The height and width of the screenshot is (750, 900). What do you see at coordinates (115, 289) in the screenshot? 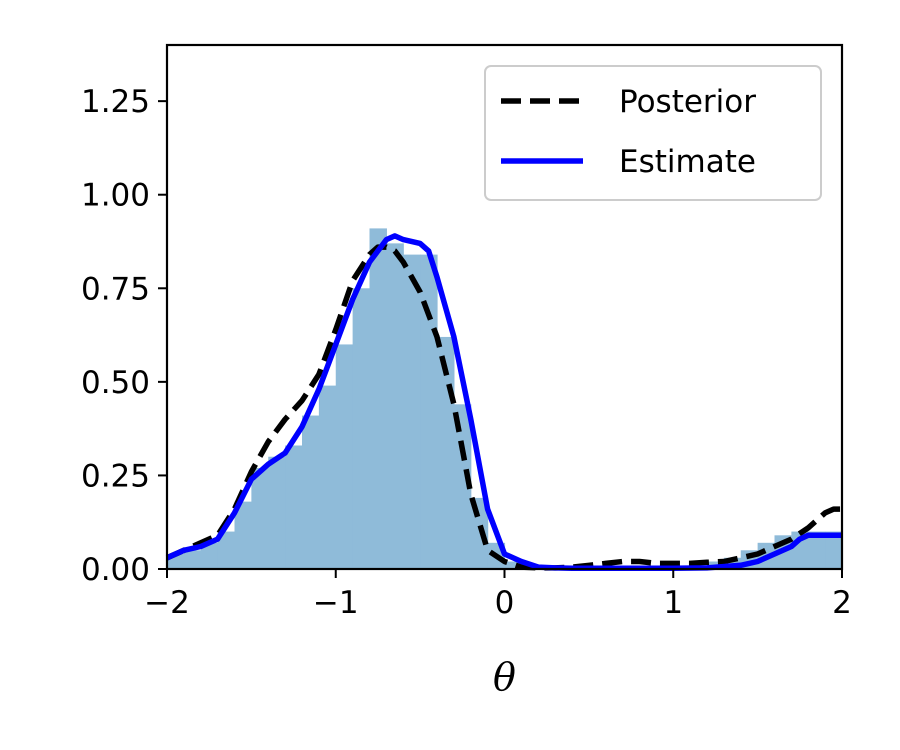
I see `y-tick-label: 0.75` at bounding box center [115, 289].